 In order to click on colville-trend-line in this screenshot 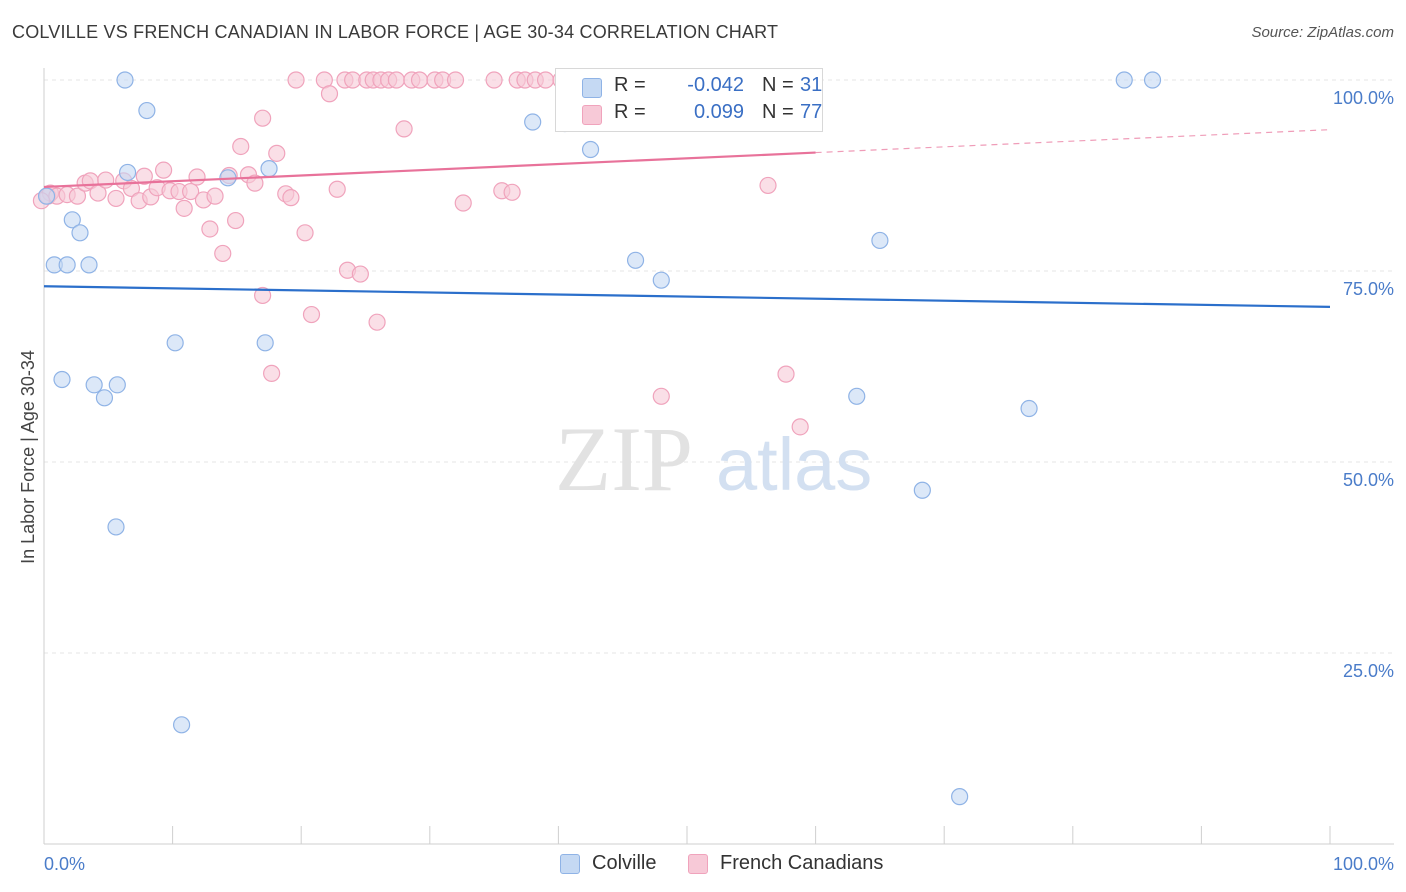, I will do `click(687, 297)`.